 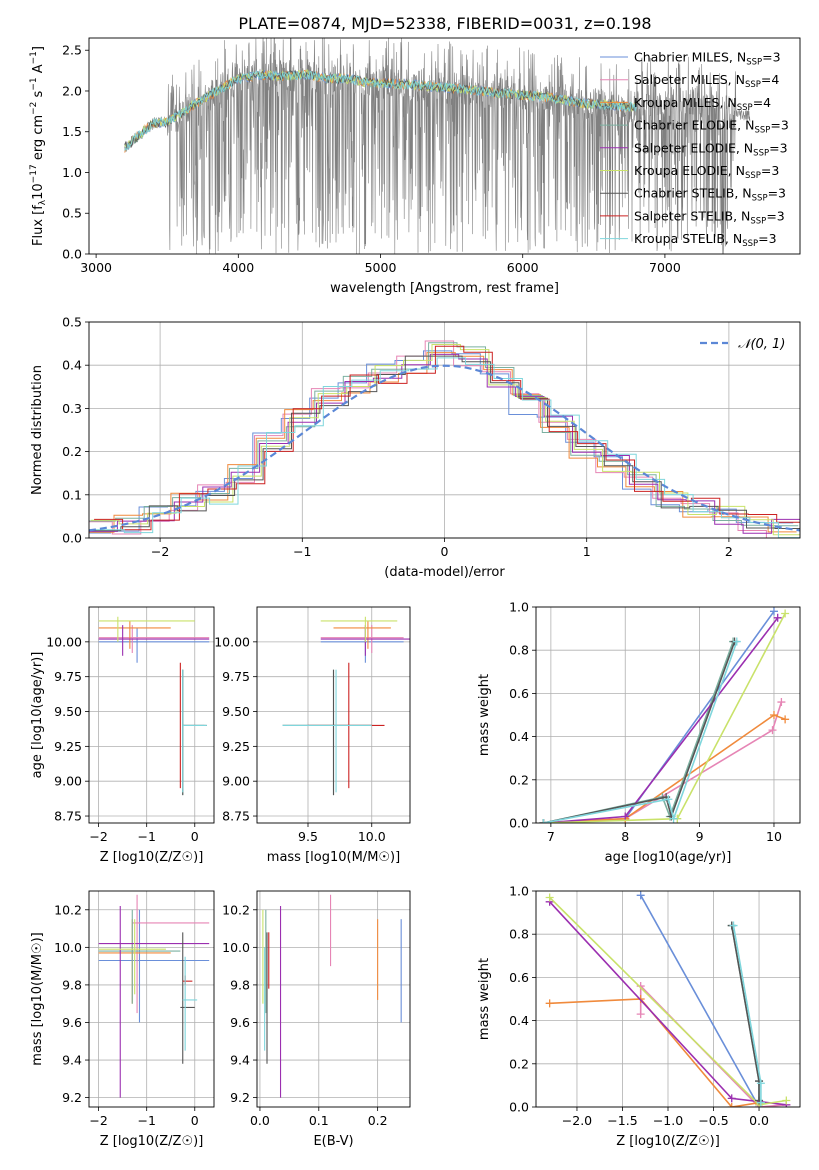 I want to click on y-tick-label: 10.0, so click(x=236, y=947).